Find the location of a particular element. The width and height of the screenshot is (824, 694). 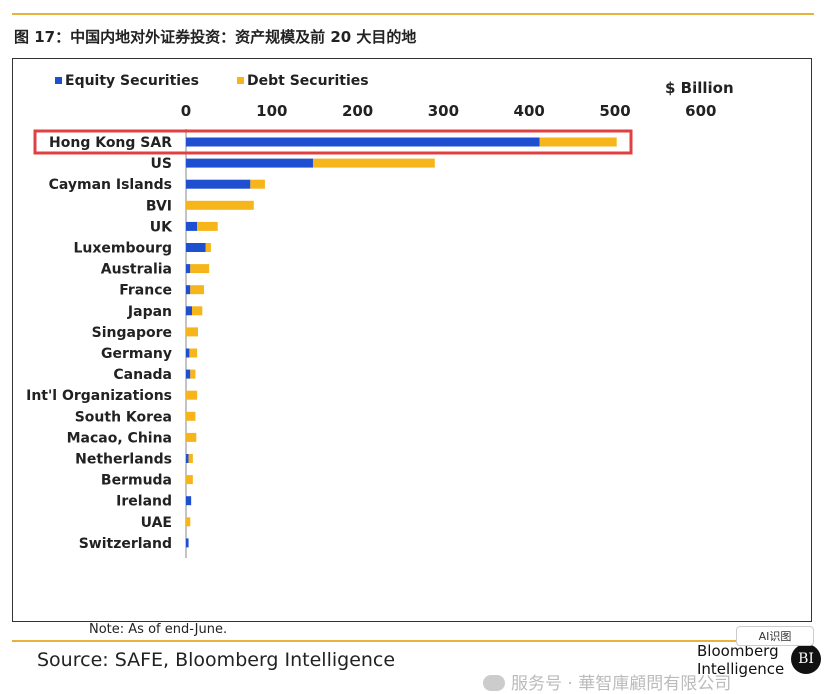

category-label: Australia is located at coordinates (136, 270).